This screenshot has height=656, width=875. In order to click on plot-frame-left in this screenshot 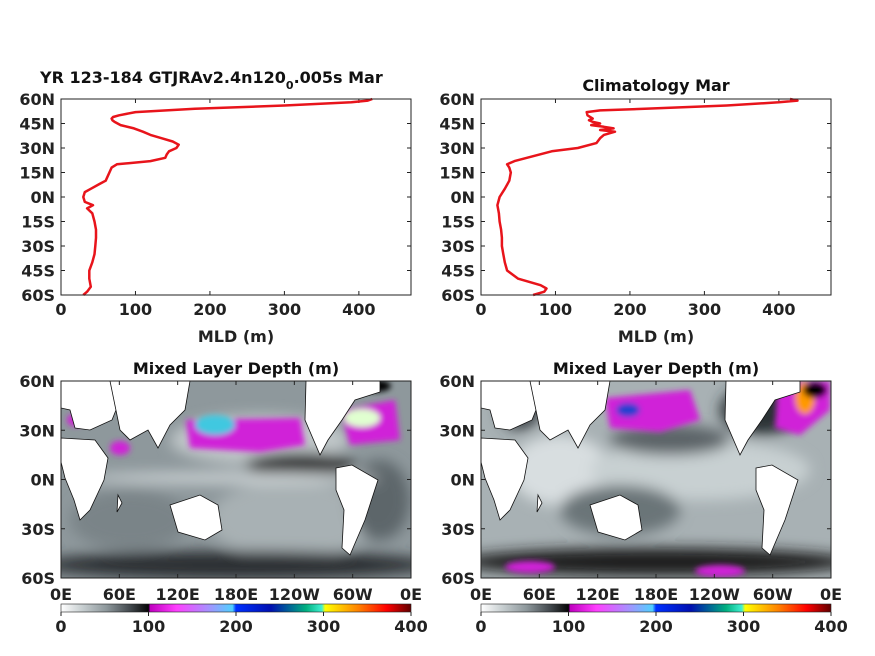, I will do `click(236, 197)`.